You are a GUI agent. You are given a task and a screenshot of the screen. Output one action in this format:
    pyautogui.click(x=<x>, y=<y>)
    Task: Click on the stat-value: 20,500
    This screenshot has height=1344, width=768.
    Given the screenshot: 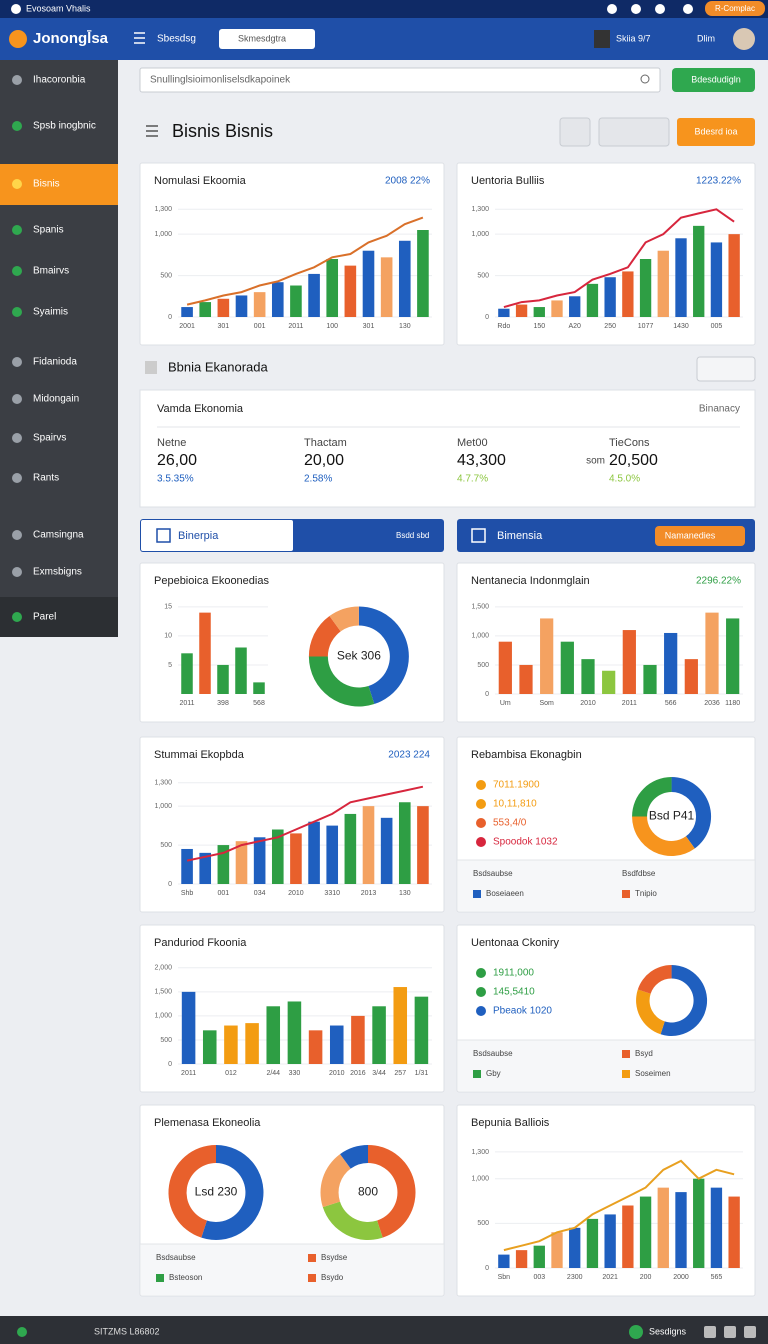 What is the action you would take?
    pyautogui.click(x=633, y=460)
    